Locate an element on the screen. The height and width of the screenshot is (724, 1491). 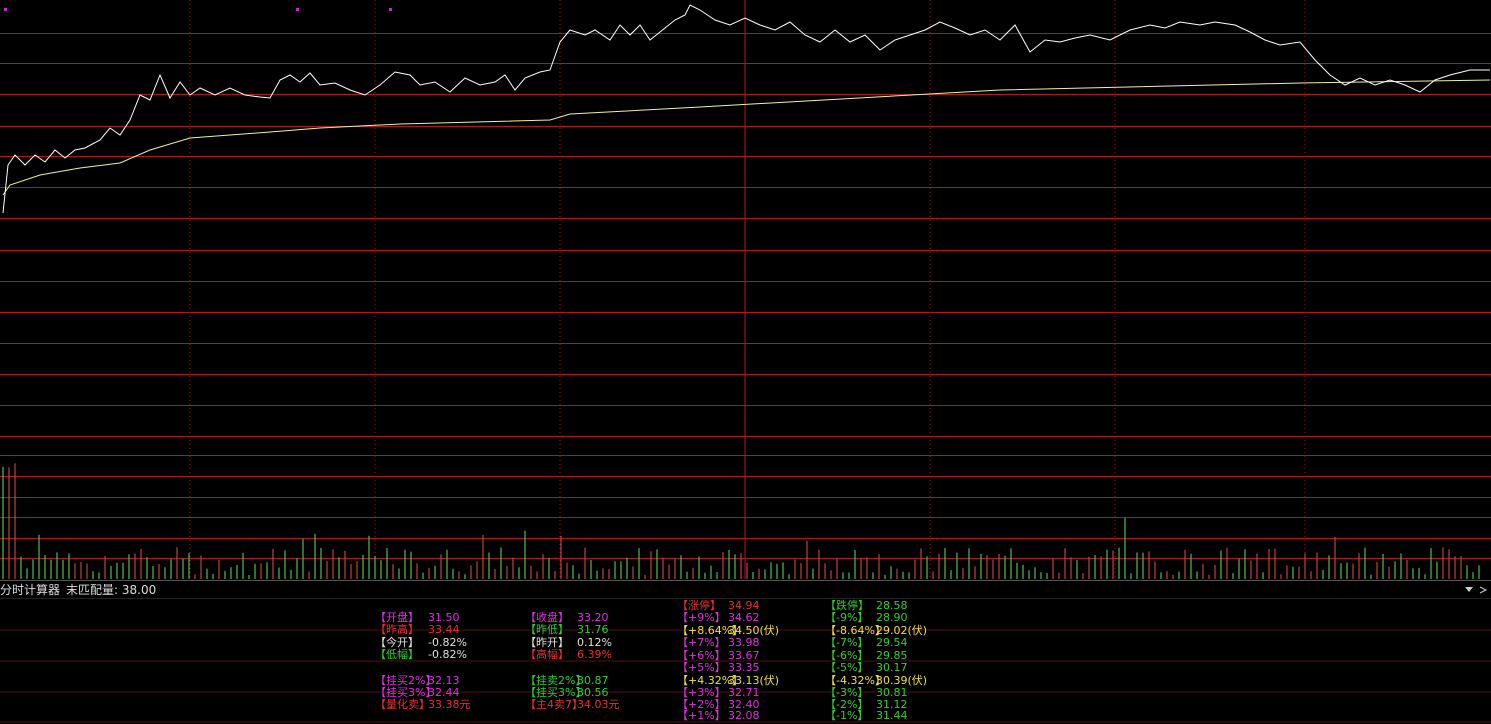
value: 32.13 is located at coordinates (444, 680).